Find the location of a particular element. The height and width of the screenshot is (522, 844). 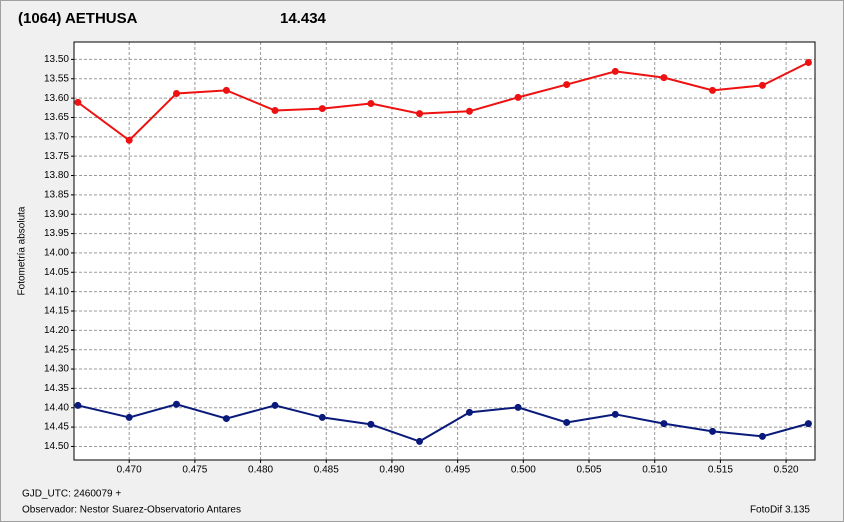

y-tick-label: 14.25 is located at coordinates (56, 349).